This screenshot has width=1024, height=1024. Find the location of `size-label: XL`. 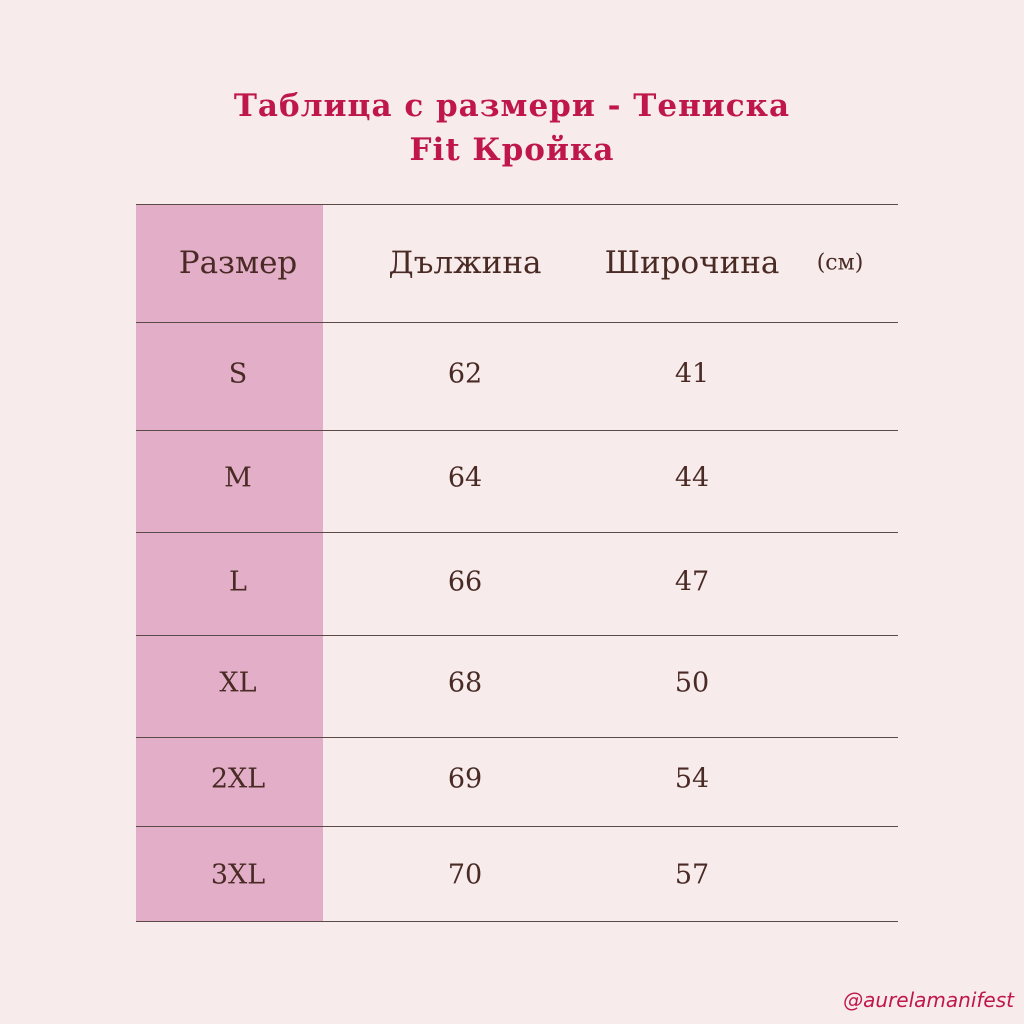

size-label: XL is located at coordinates (238, 683).